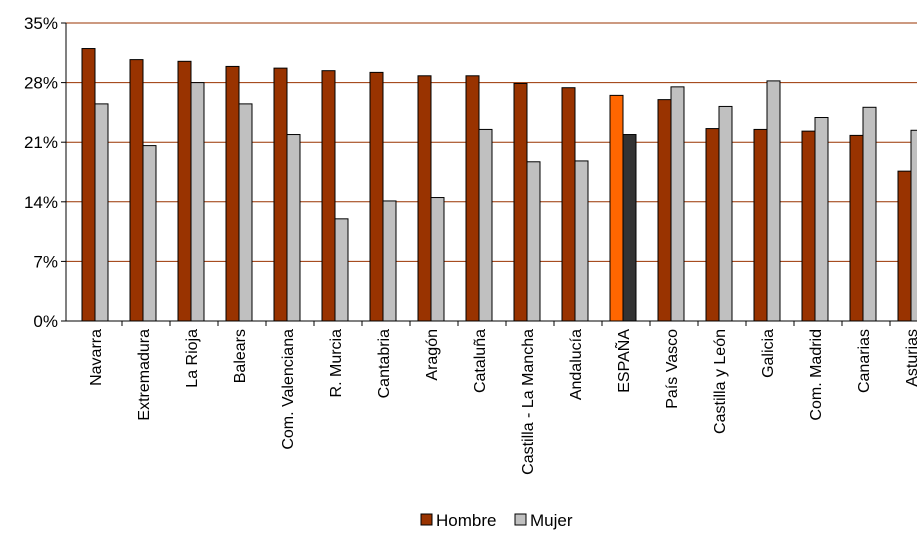 The image size is (917, 533). I want to click on legend-label-hombre: Hombre, so click(466, 520).